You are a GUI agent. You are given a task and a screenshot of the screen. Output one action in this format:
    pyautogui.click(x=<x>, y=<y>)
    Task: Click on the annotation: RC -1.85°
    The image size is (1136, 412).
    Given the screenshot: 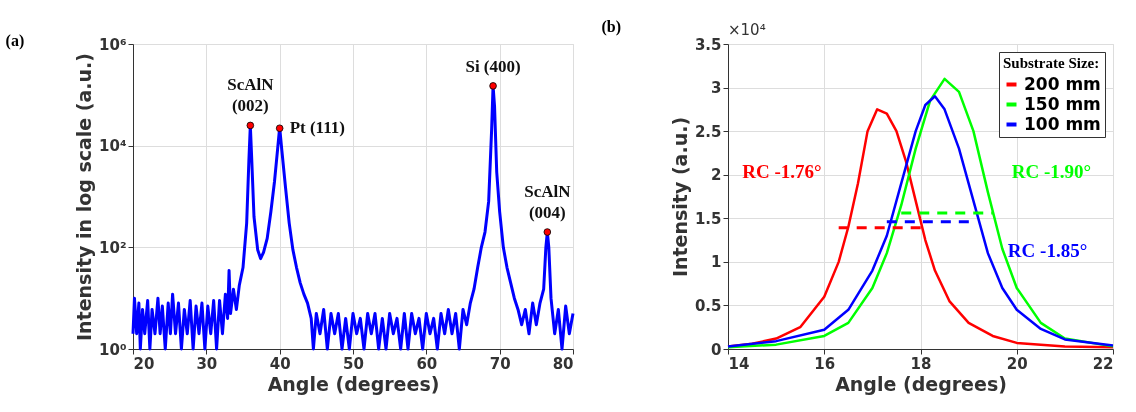 What is the action you would take?
    pyautogui.click(x=1047, y=251)
    